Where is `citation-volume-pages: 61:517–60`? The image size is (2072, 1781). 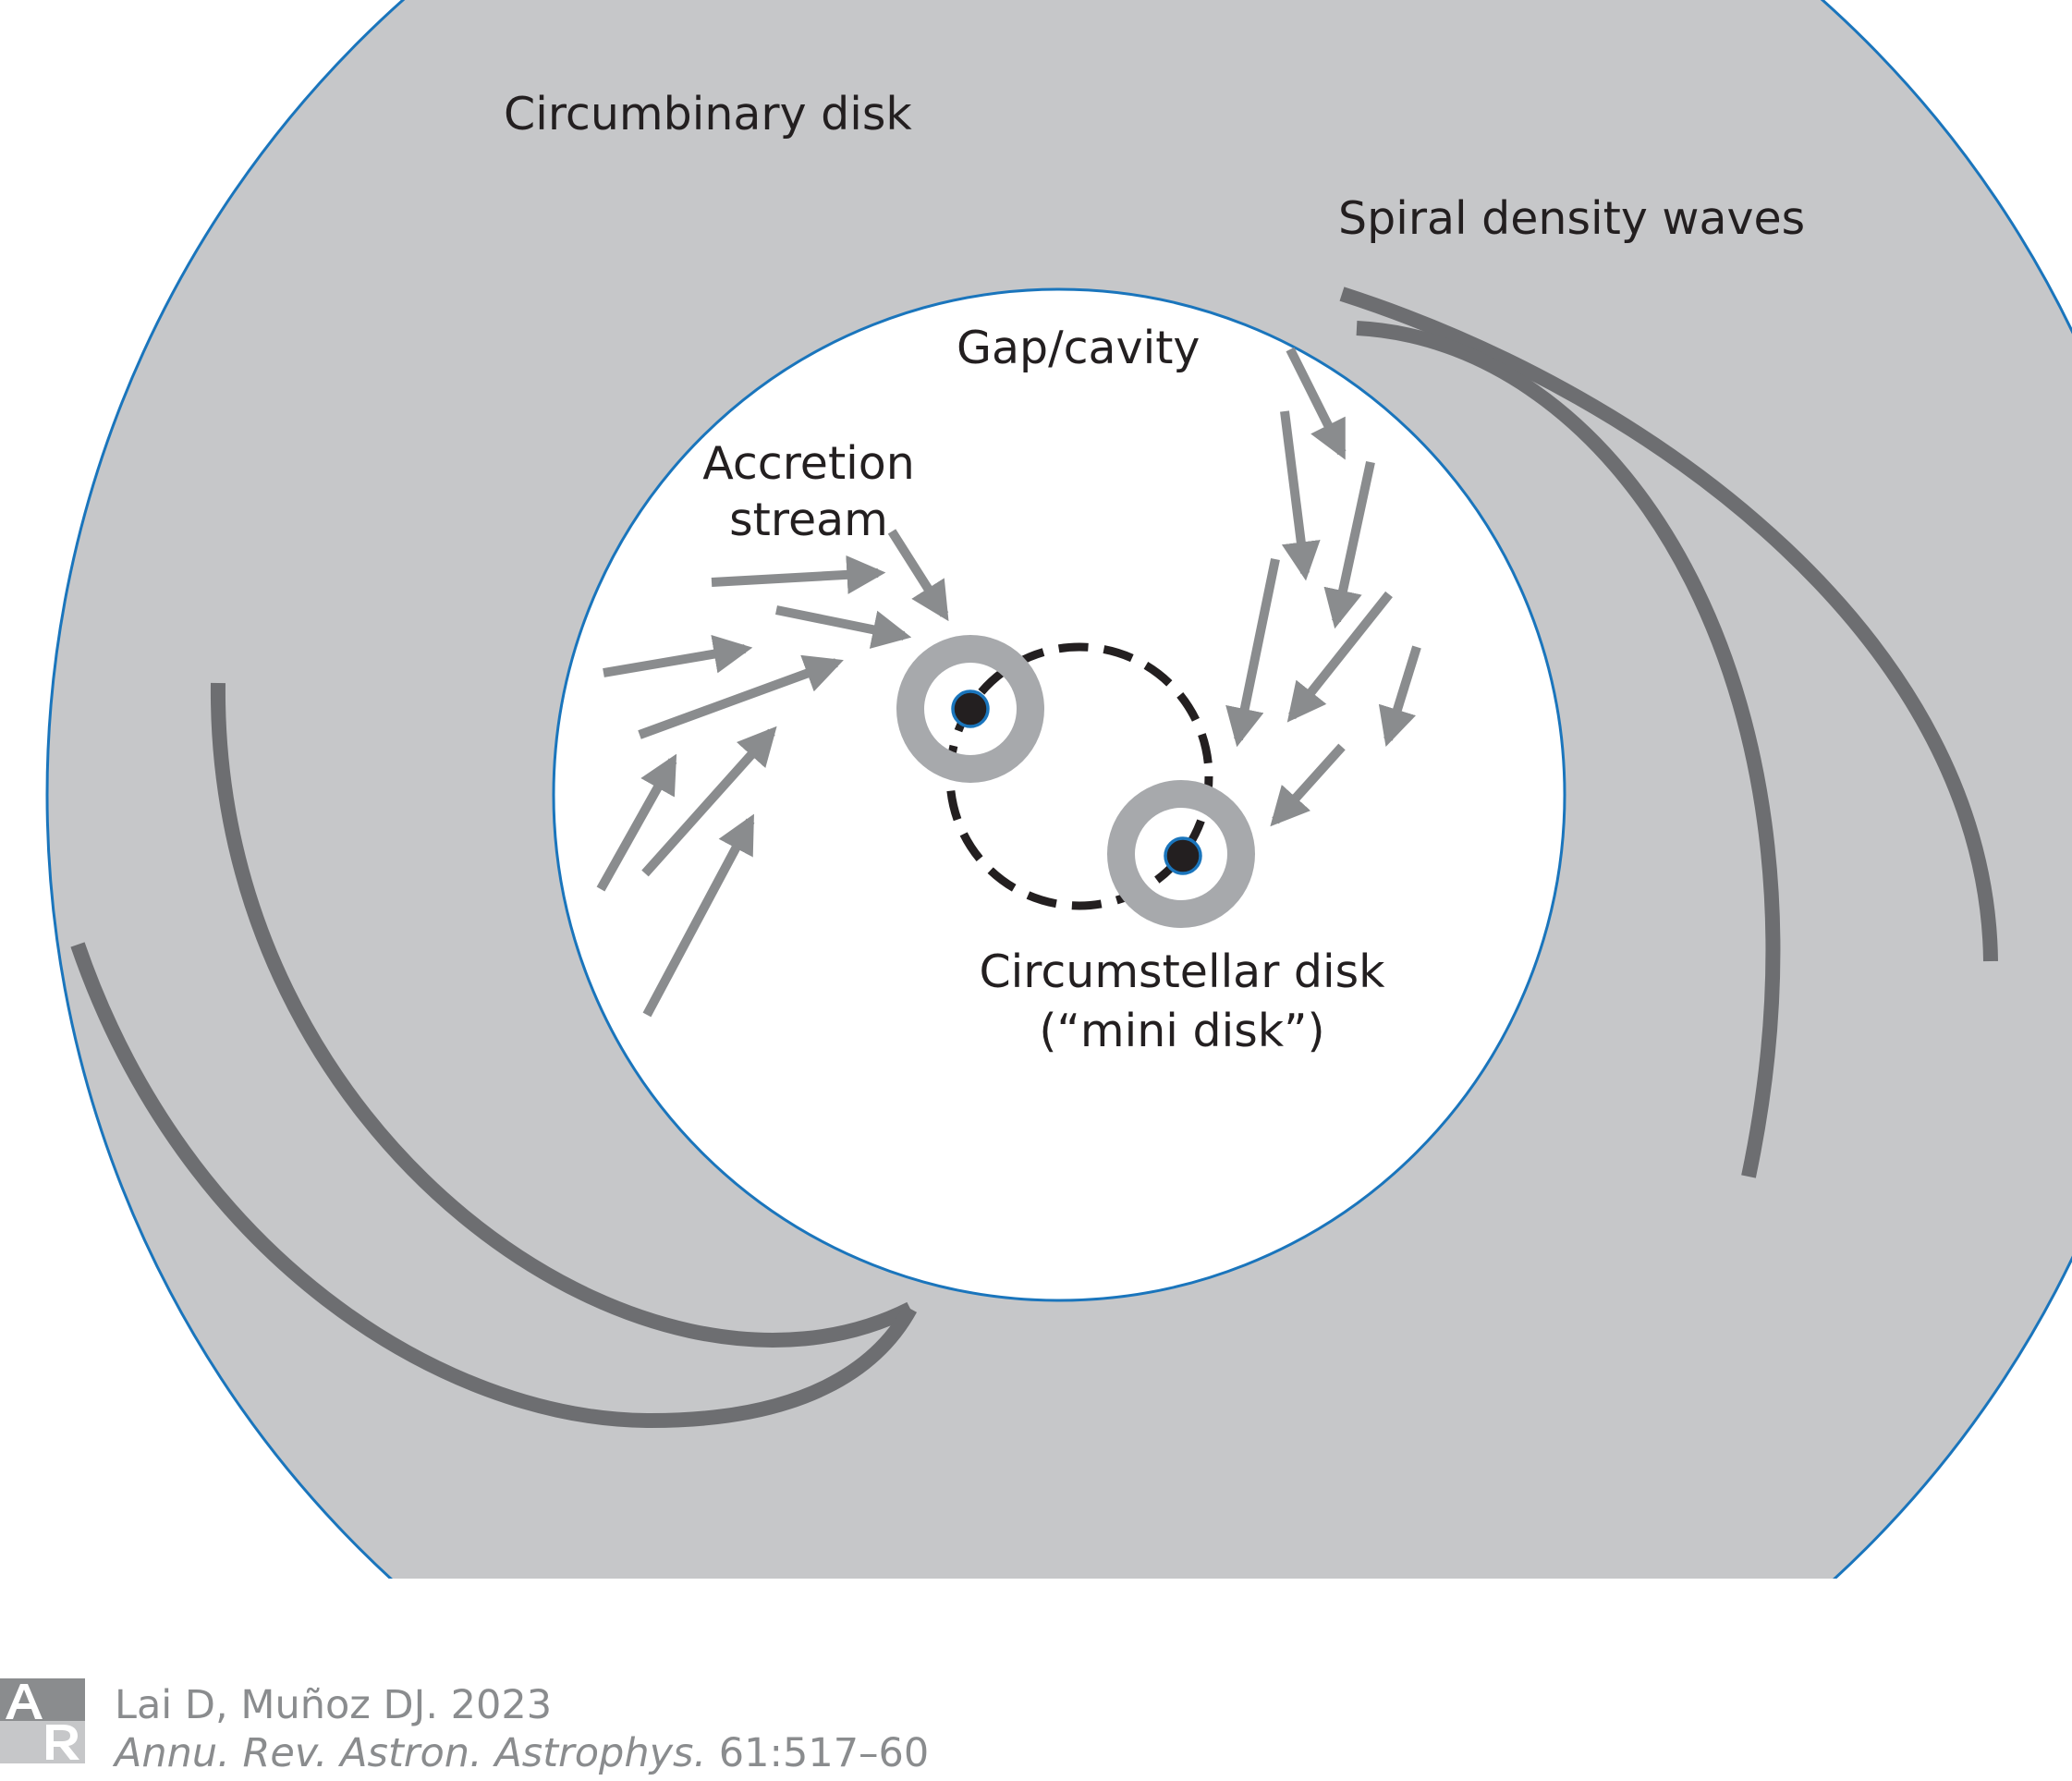
citation-volume-pages: 61:517–60 is located at coordinates (824, 1753).